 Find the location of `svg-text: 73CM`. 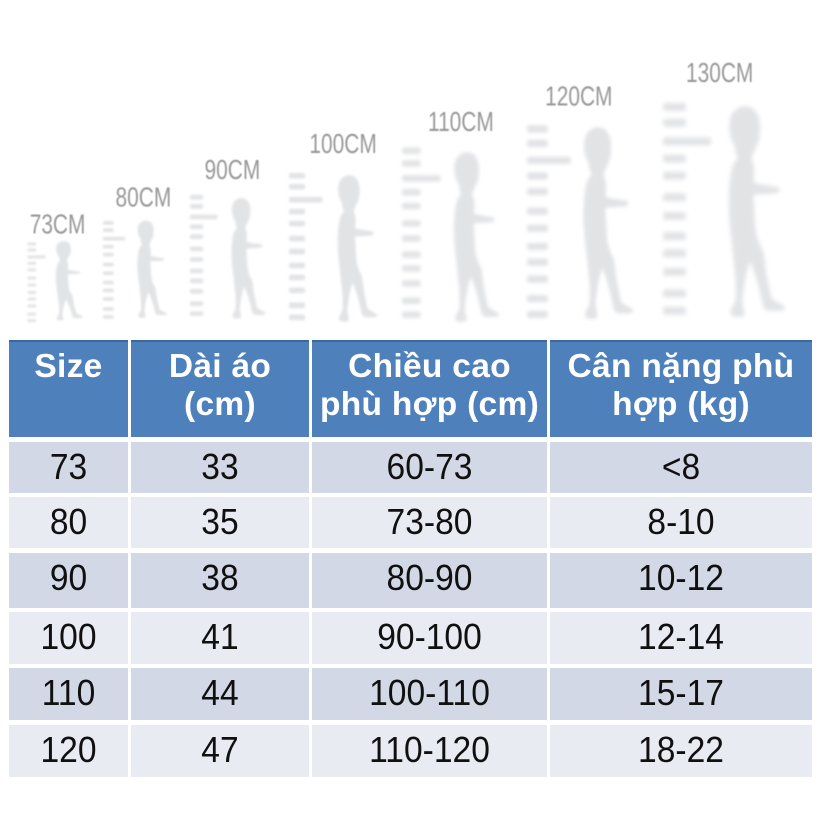

svg-text: 73CM is located at coordinates (58, 225).